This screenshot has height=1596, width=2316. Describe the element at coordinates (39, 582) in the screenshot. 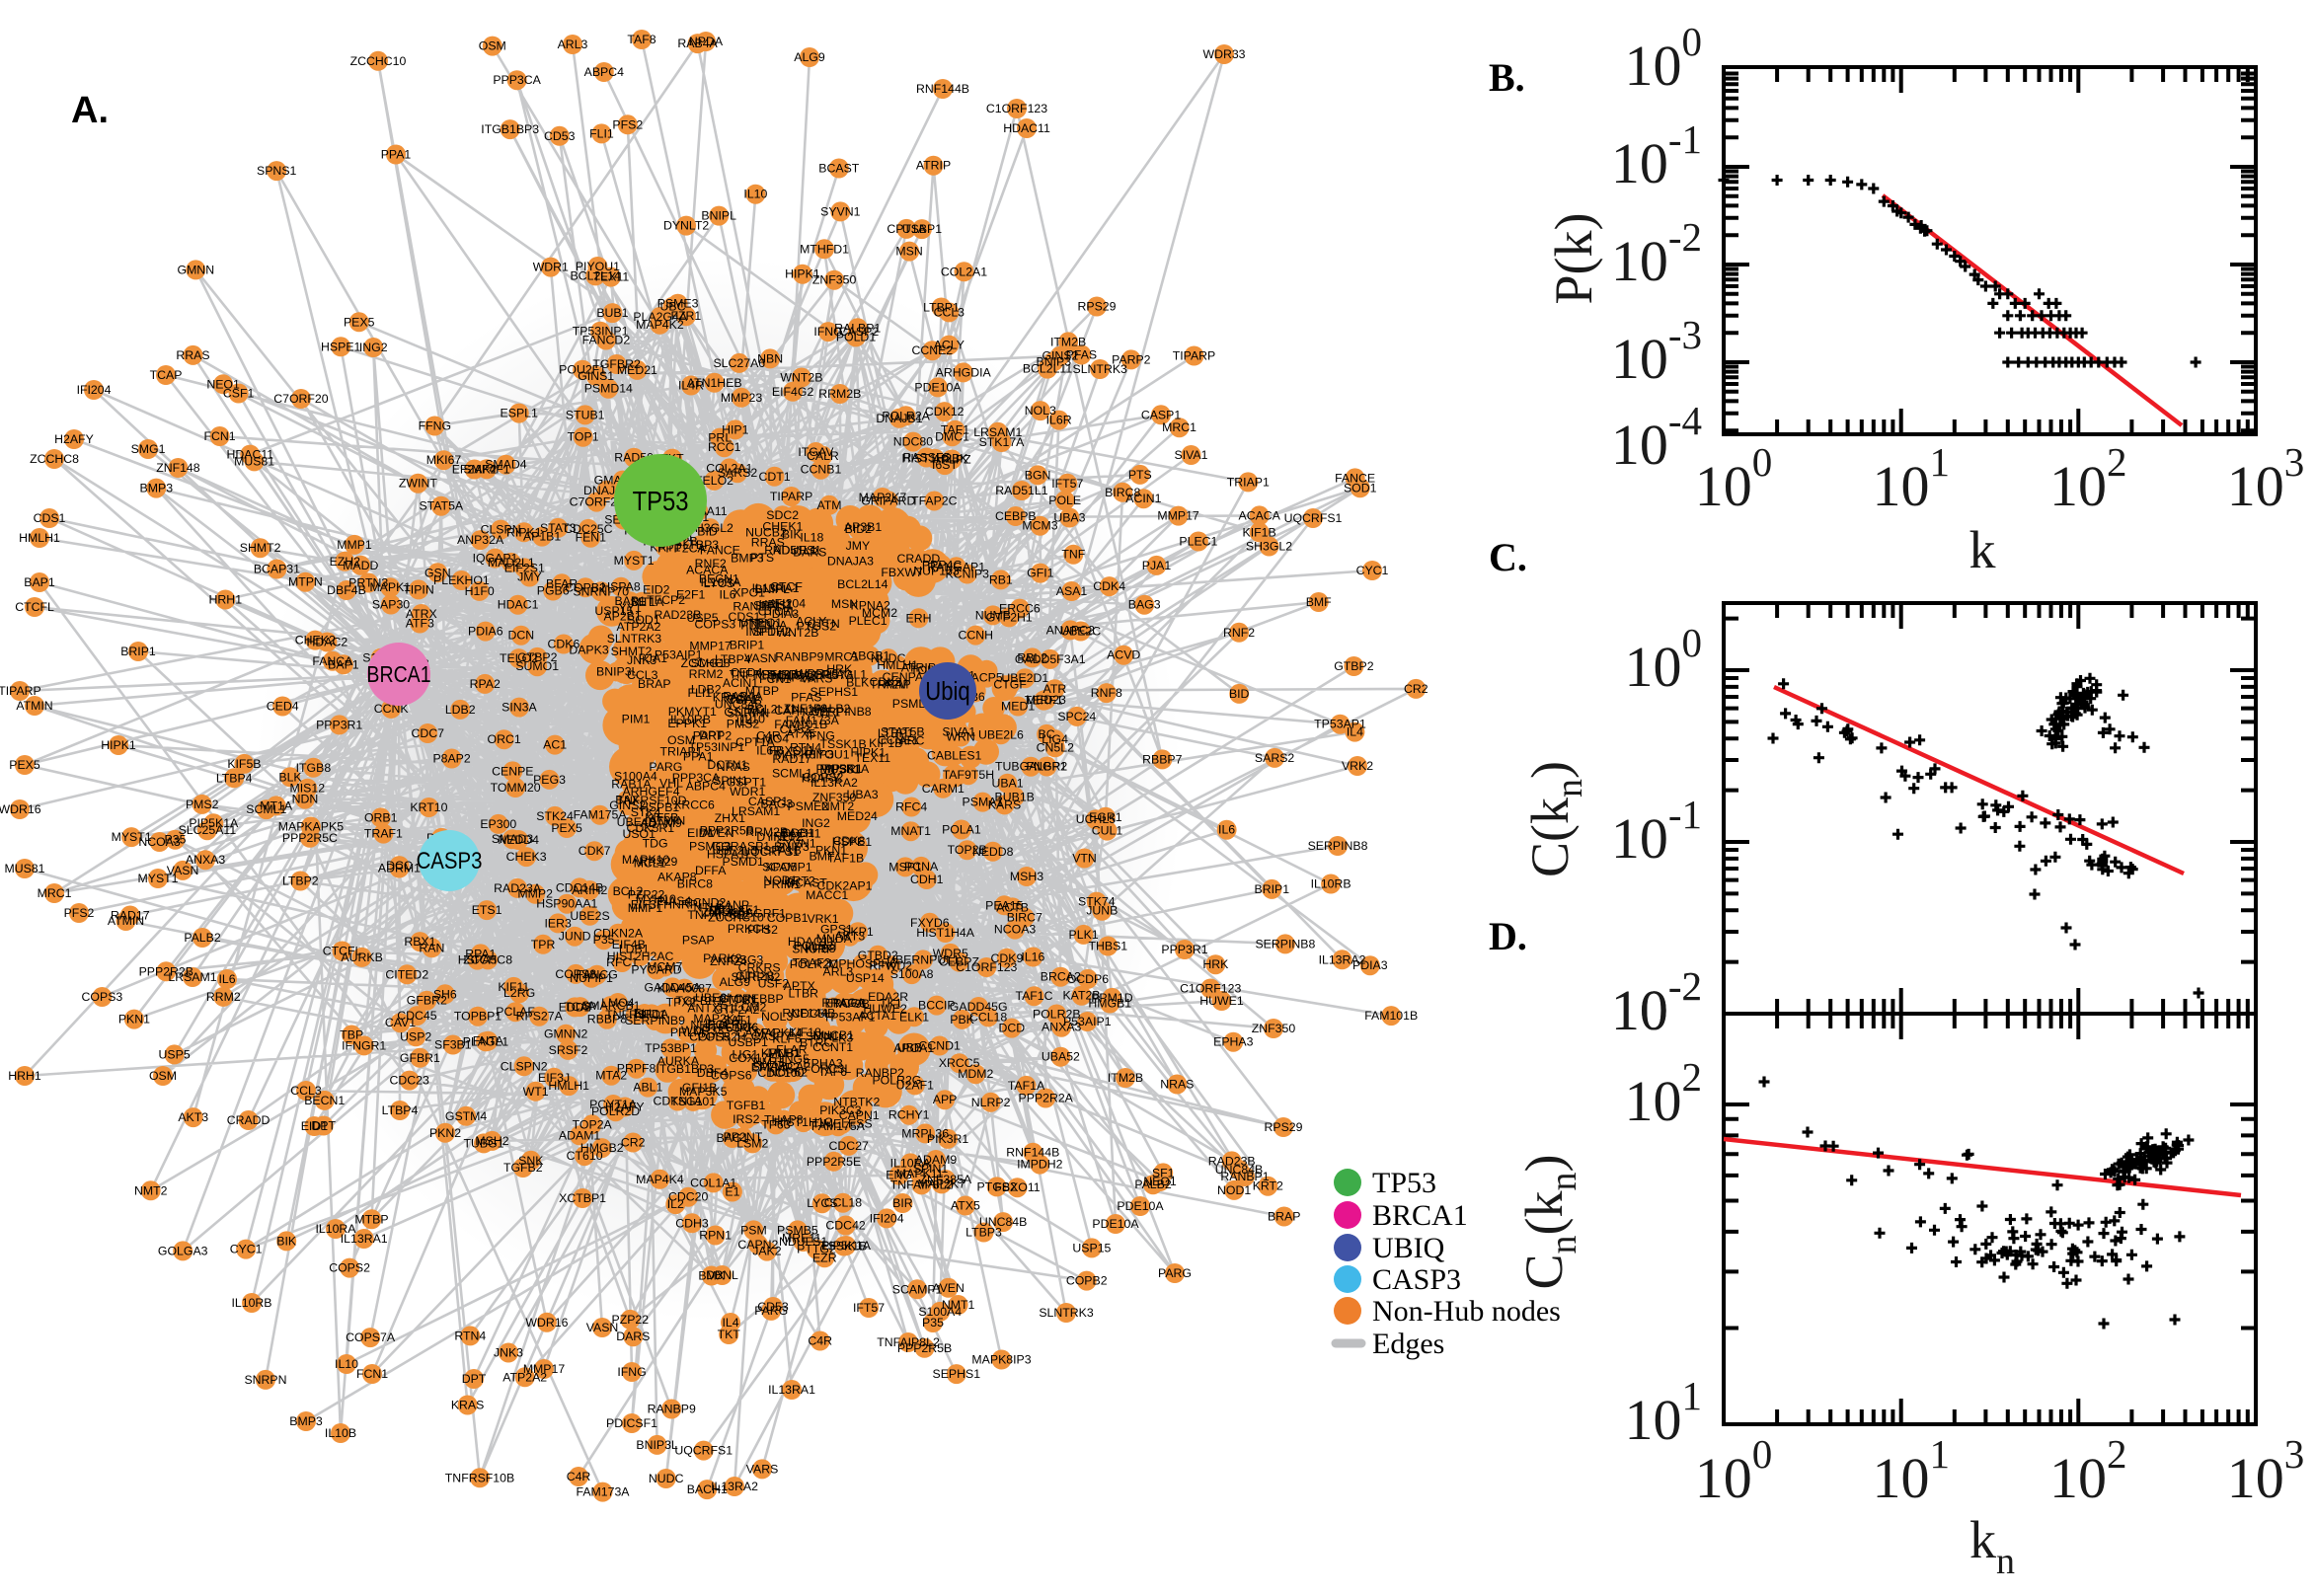

I see `svg-text: BAP1` at that location.